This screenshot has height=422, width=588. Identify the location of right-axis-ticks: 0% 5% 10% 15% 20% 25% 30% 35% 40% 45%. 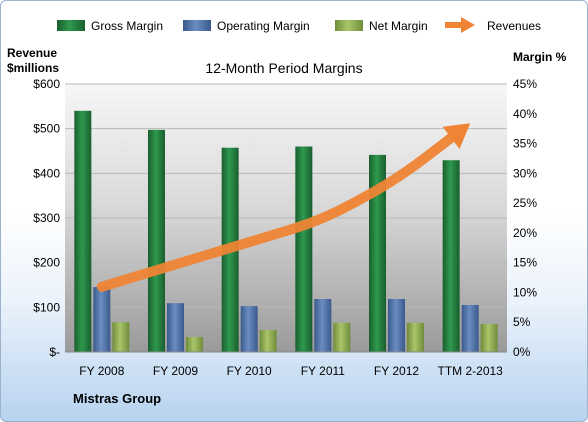
(525, 218).